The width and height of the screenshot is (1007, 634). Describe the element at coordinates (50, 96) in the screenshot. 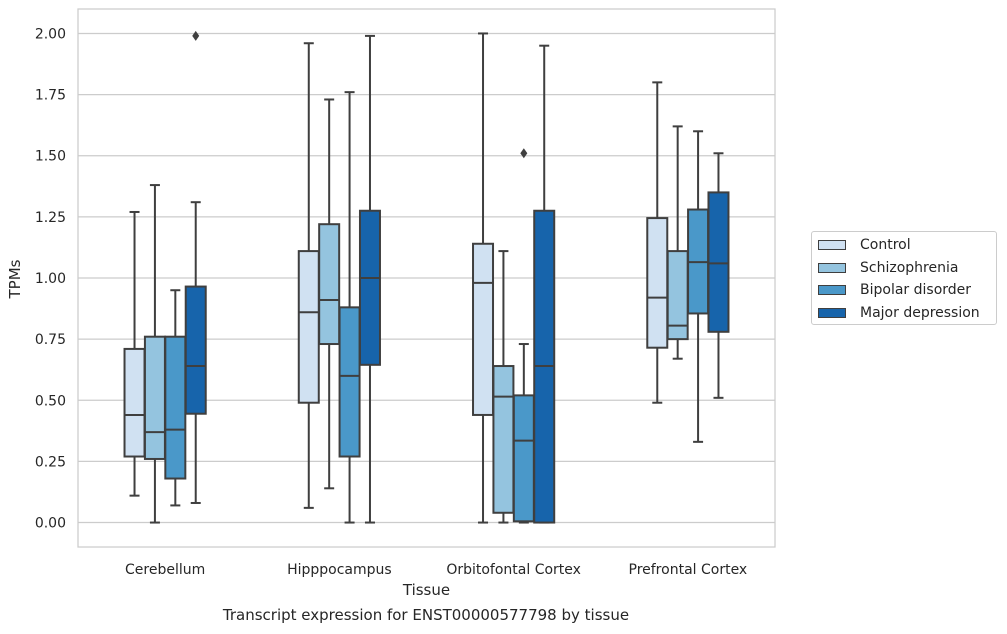

I see `y-tick-label: 1.75` at that location.